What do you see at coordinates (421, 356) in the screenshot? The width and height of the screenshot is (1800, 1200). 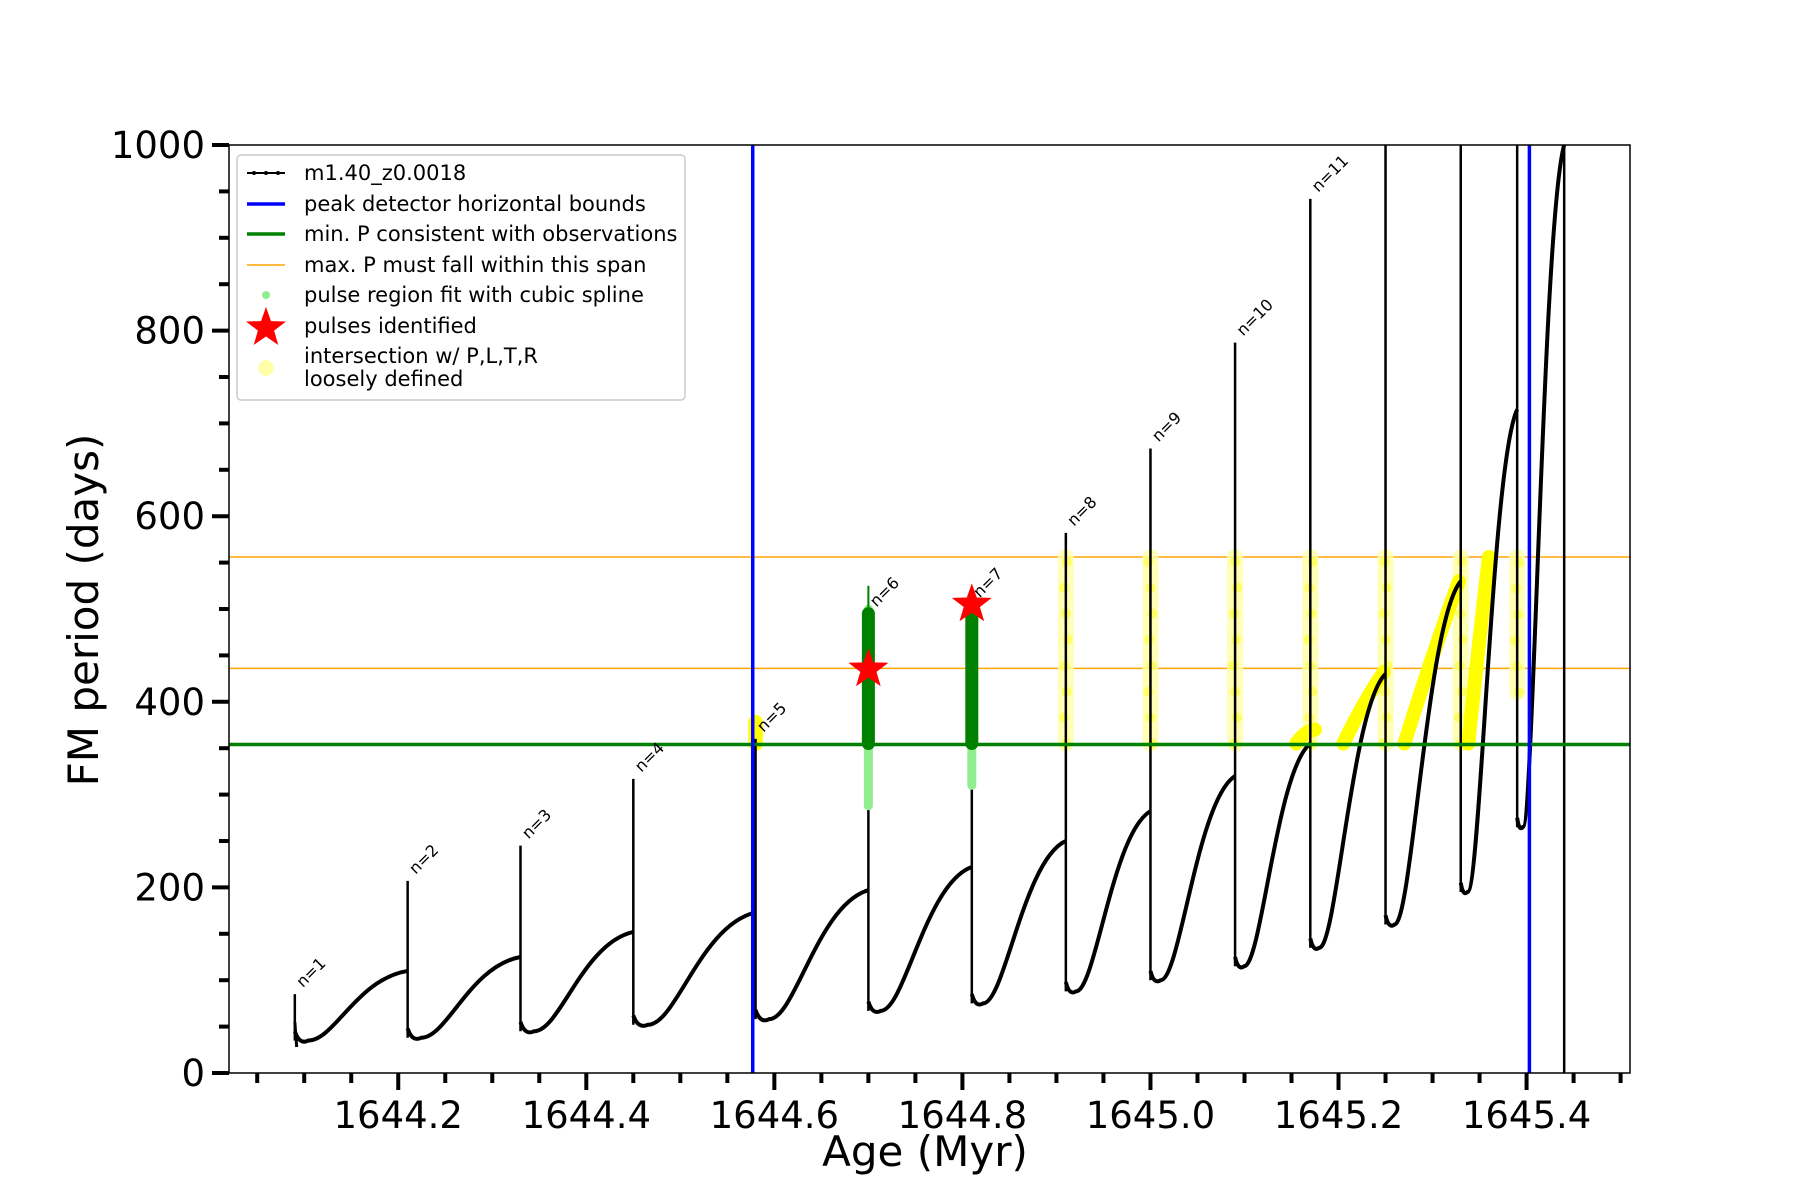 I see `legend-label-7: intersection w/ P,L,T,R` at bounding box center [421, 356].